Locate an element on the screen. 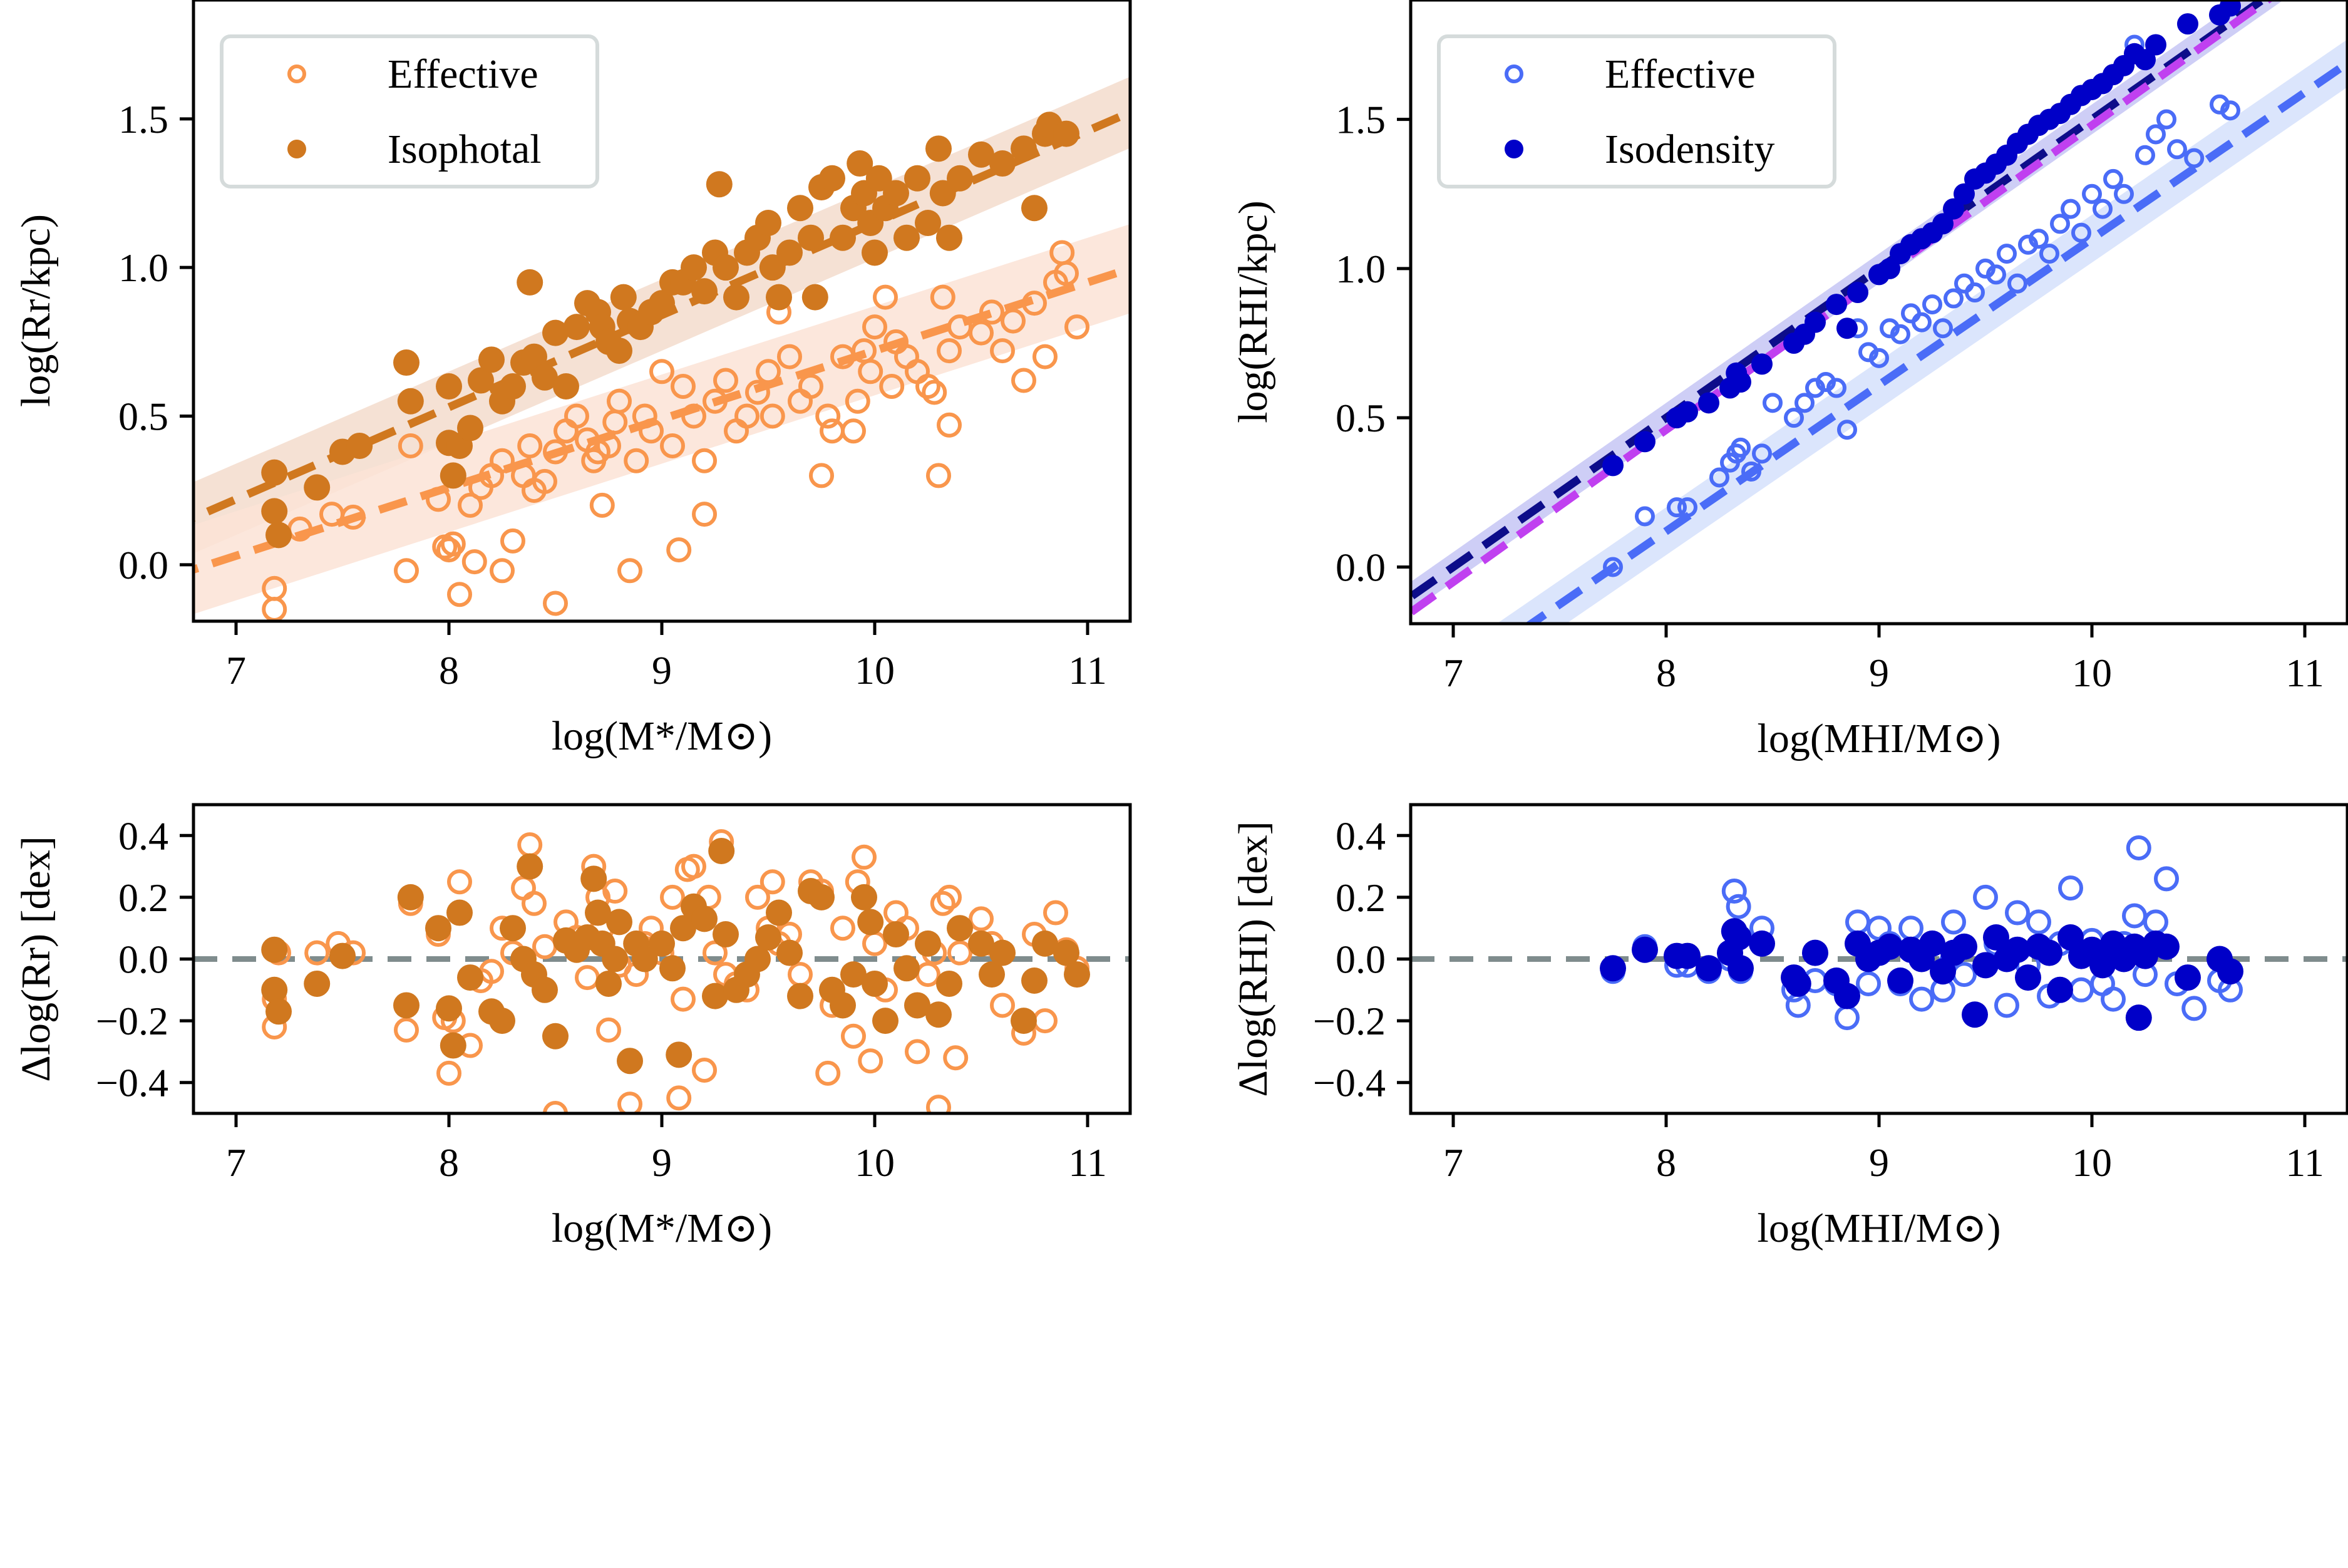 The width and height of the screenshot is (2348, 1568). y-tick-label: 0.2 is located at coordinates (1361, 898).